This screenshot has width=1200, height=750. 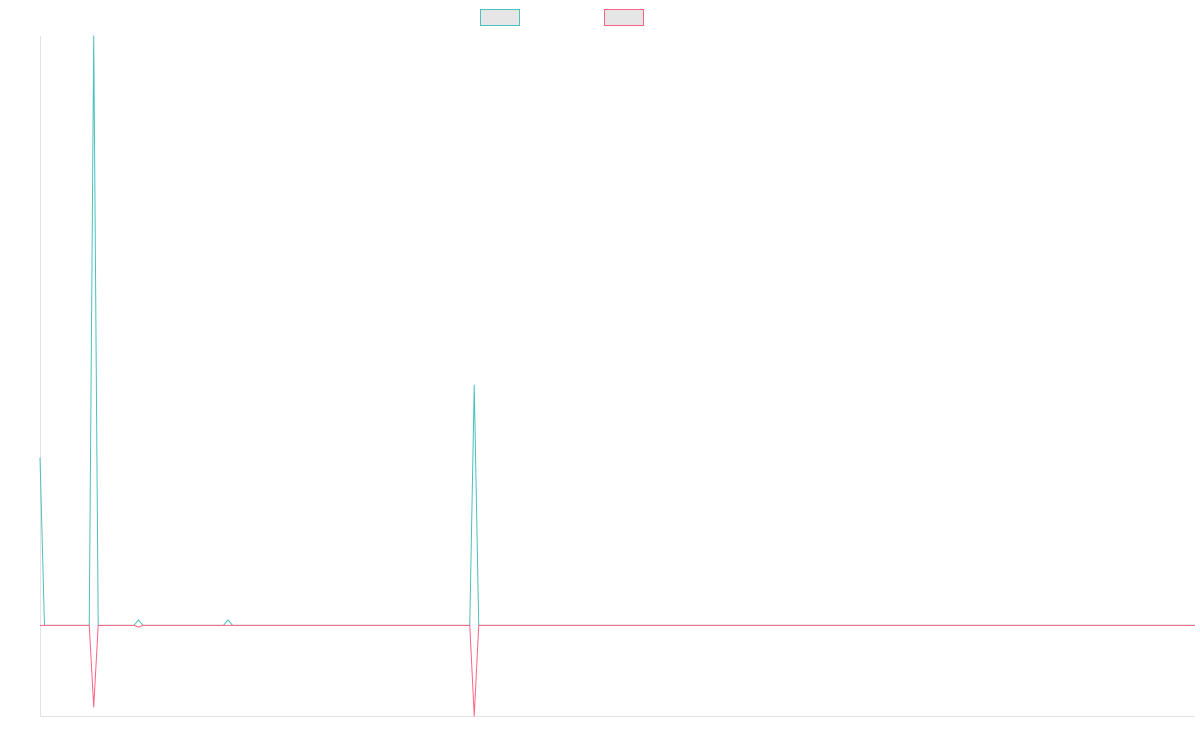 I want to click on series-2-line, so click(x=617, y=670).